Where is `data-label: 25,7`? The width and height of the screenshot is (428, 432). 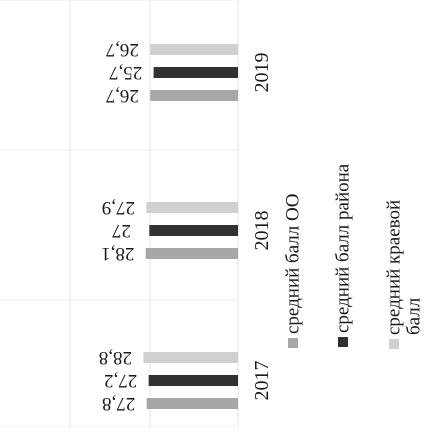
data-label: 25,7 is located at coordinates (125, 72).